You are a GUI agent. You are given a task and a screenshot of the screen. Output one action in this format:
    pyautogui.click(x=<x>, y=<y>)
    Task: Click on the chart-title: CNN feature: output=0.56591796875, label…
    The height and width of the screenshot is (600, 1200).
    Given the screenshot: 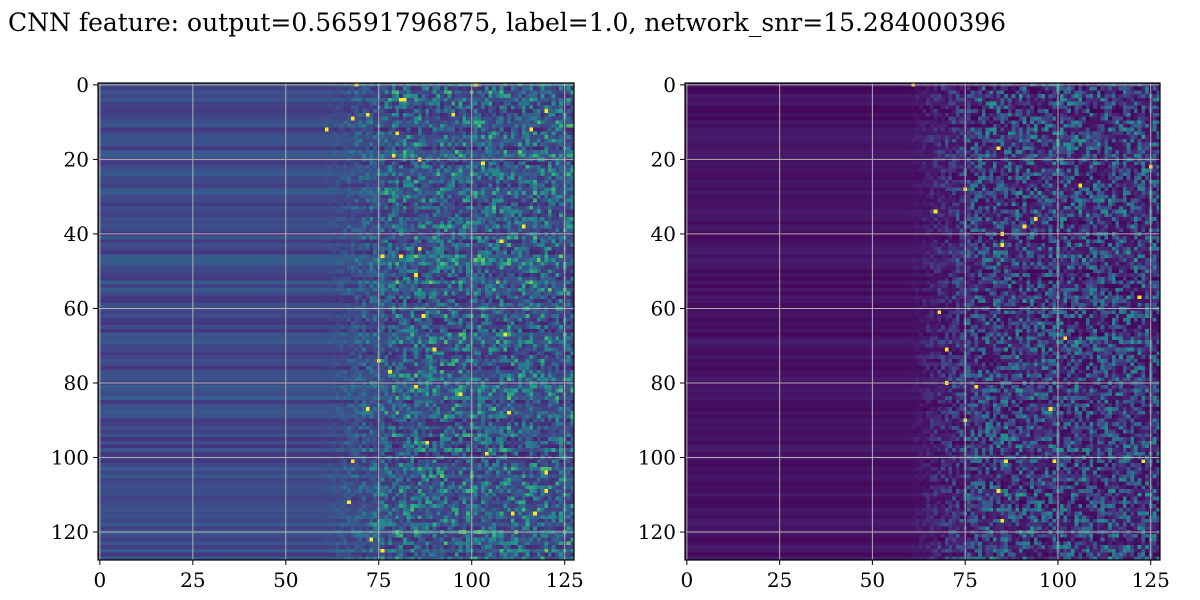 What is the action you would take?
    pyautogui.click(x=507, y=22)
    